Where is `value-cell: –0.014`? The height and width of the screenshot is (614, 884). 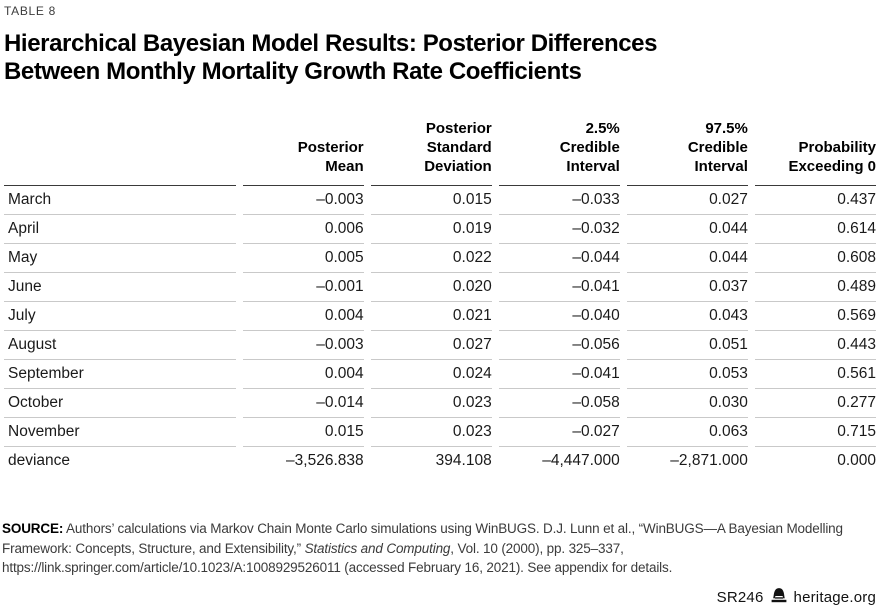
value-cell: –0.014 is located at coordinates (303, 403).